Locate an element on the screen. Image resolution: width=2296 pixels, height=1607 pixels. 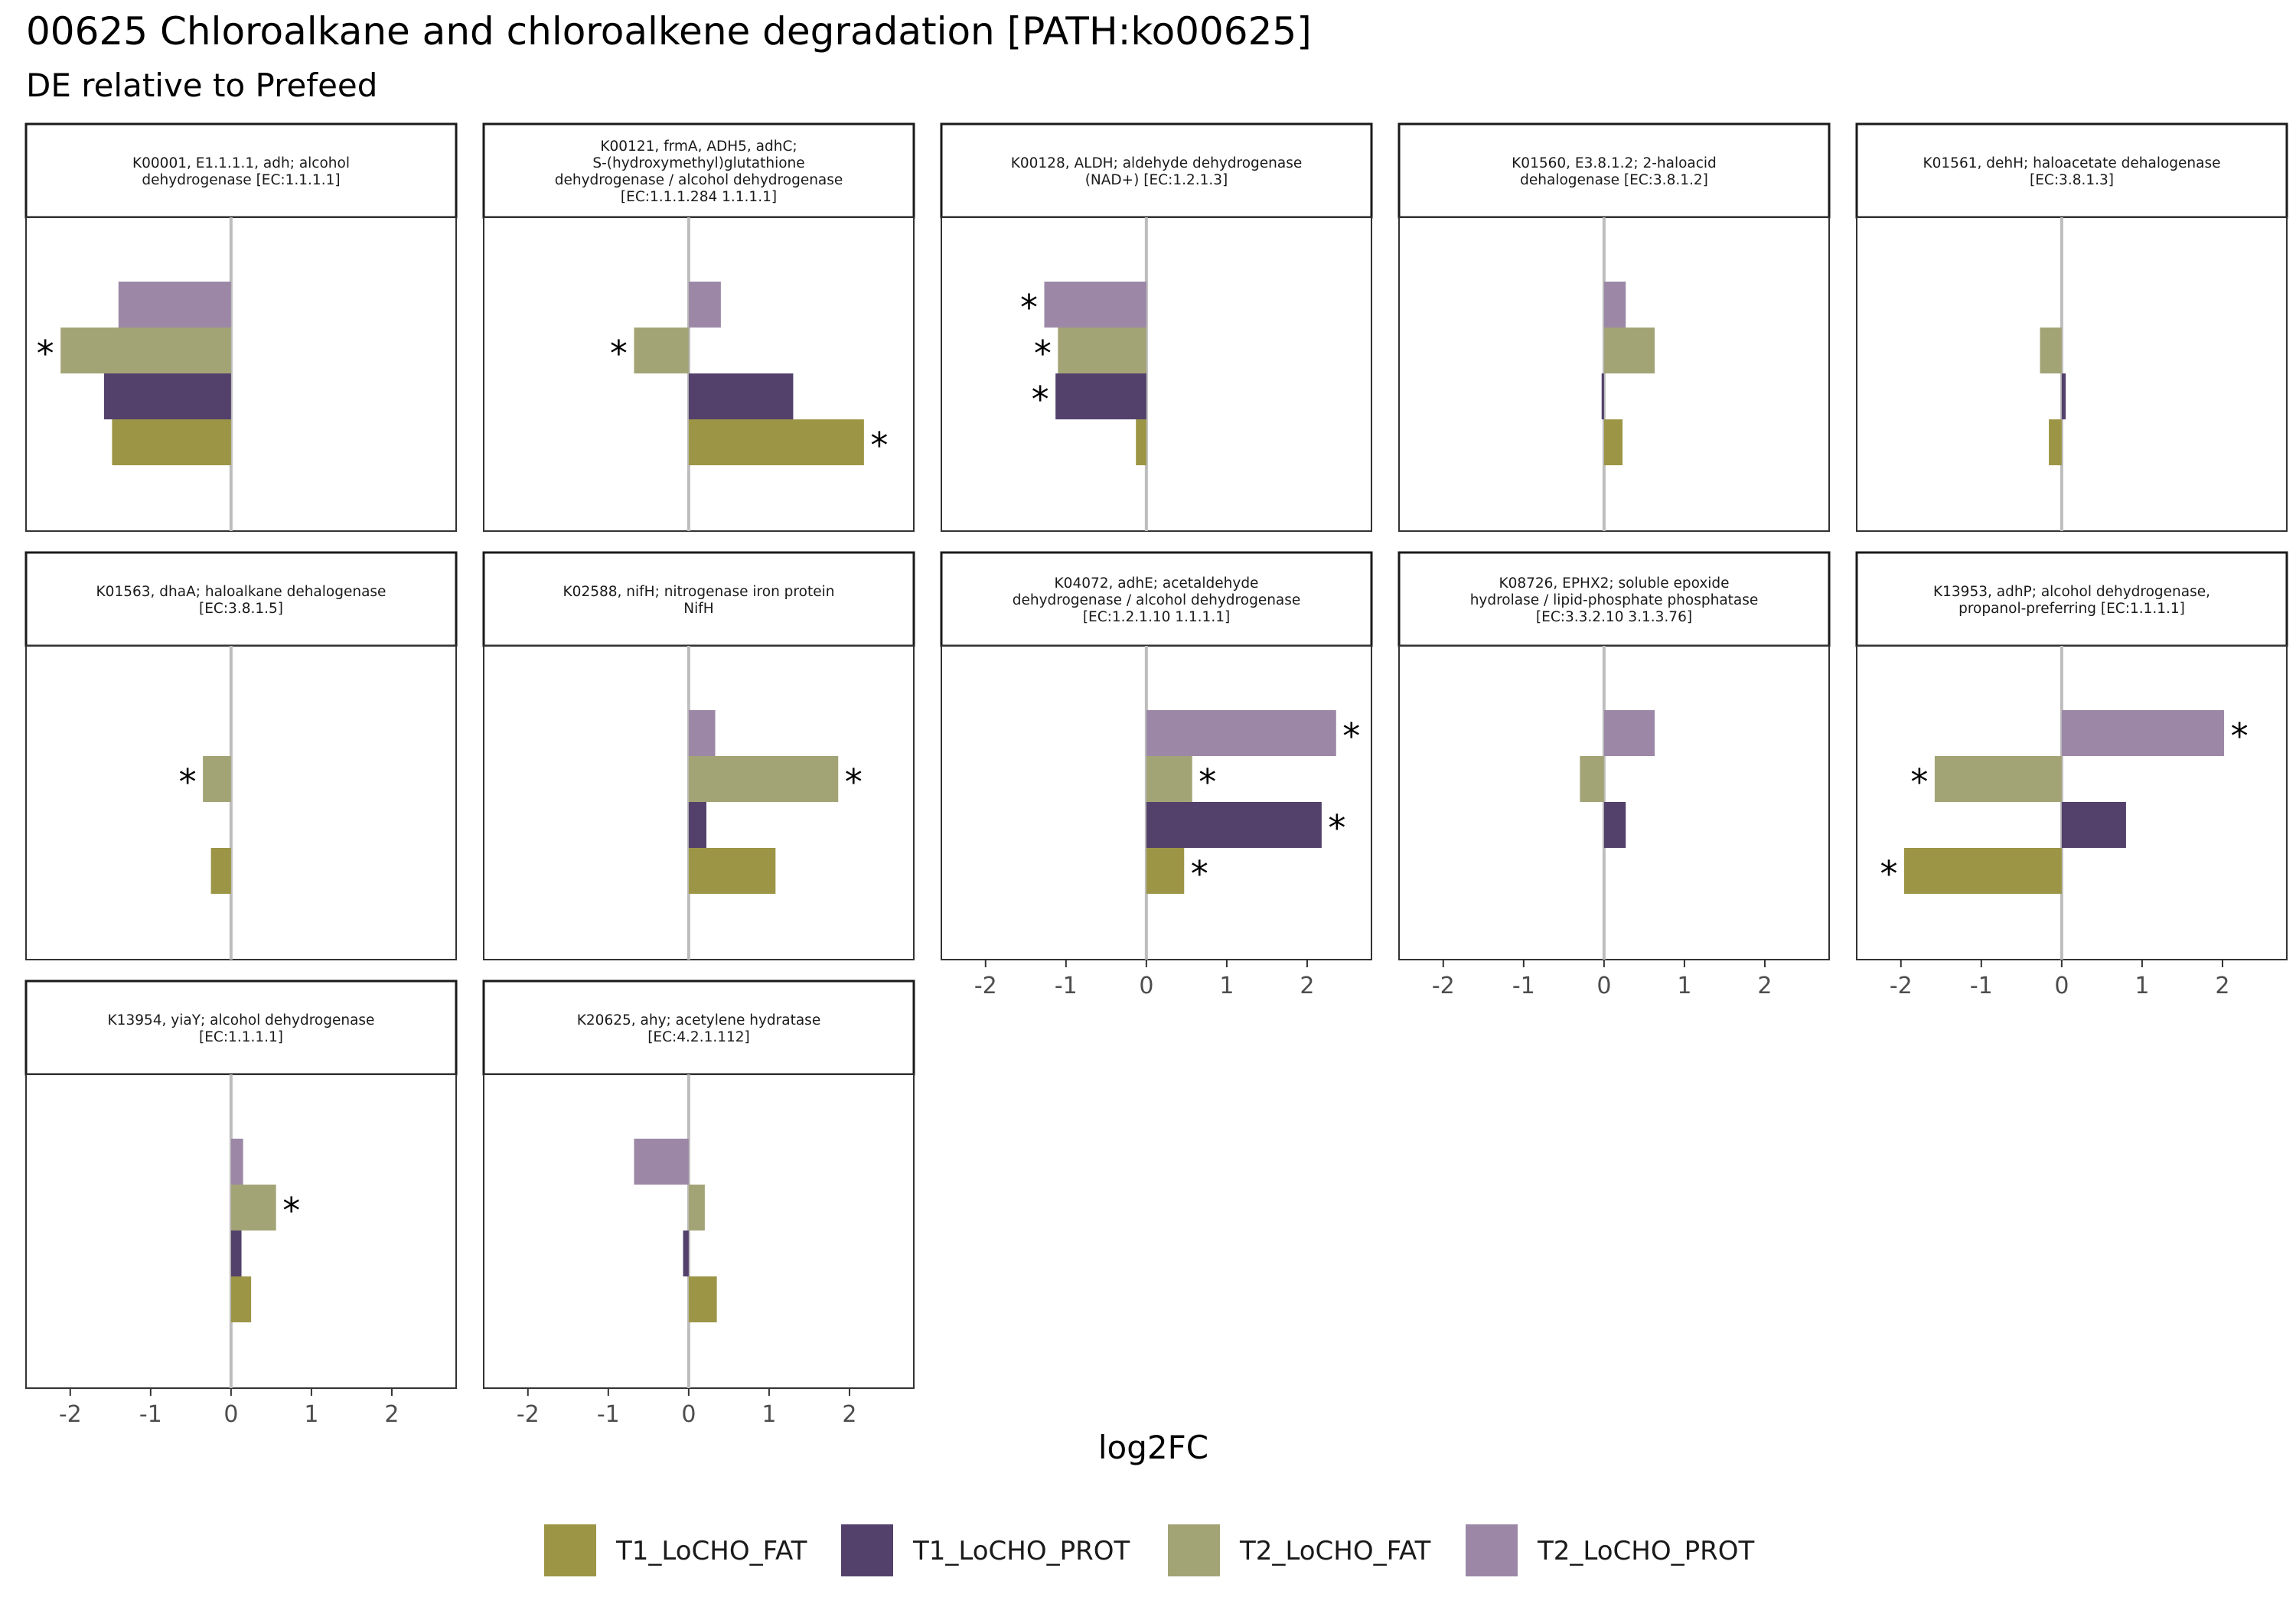
legend-label: T1_LoCHO_PROT is located at coordinates (1021, 1551).